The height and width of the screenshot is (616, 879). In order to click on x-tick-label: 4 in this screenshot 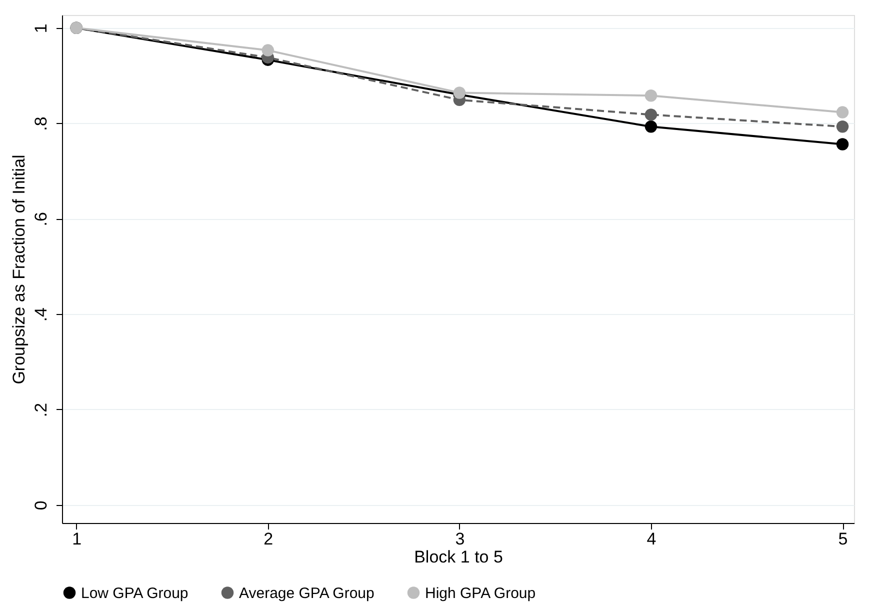, I will do `click(651, 539)`.